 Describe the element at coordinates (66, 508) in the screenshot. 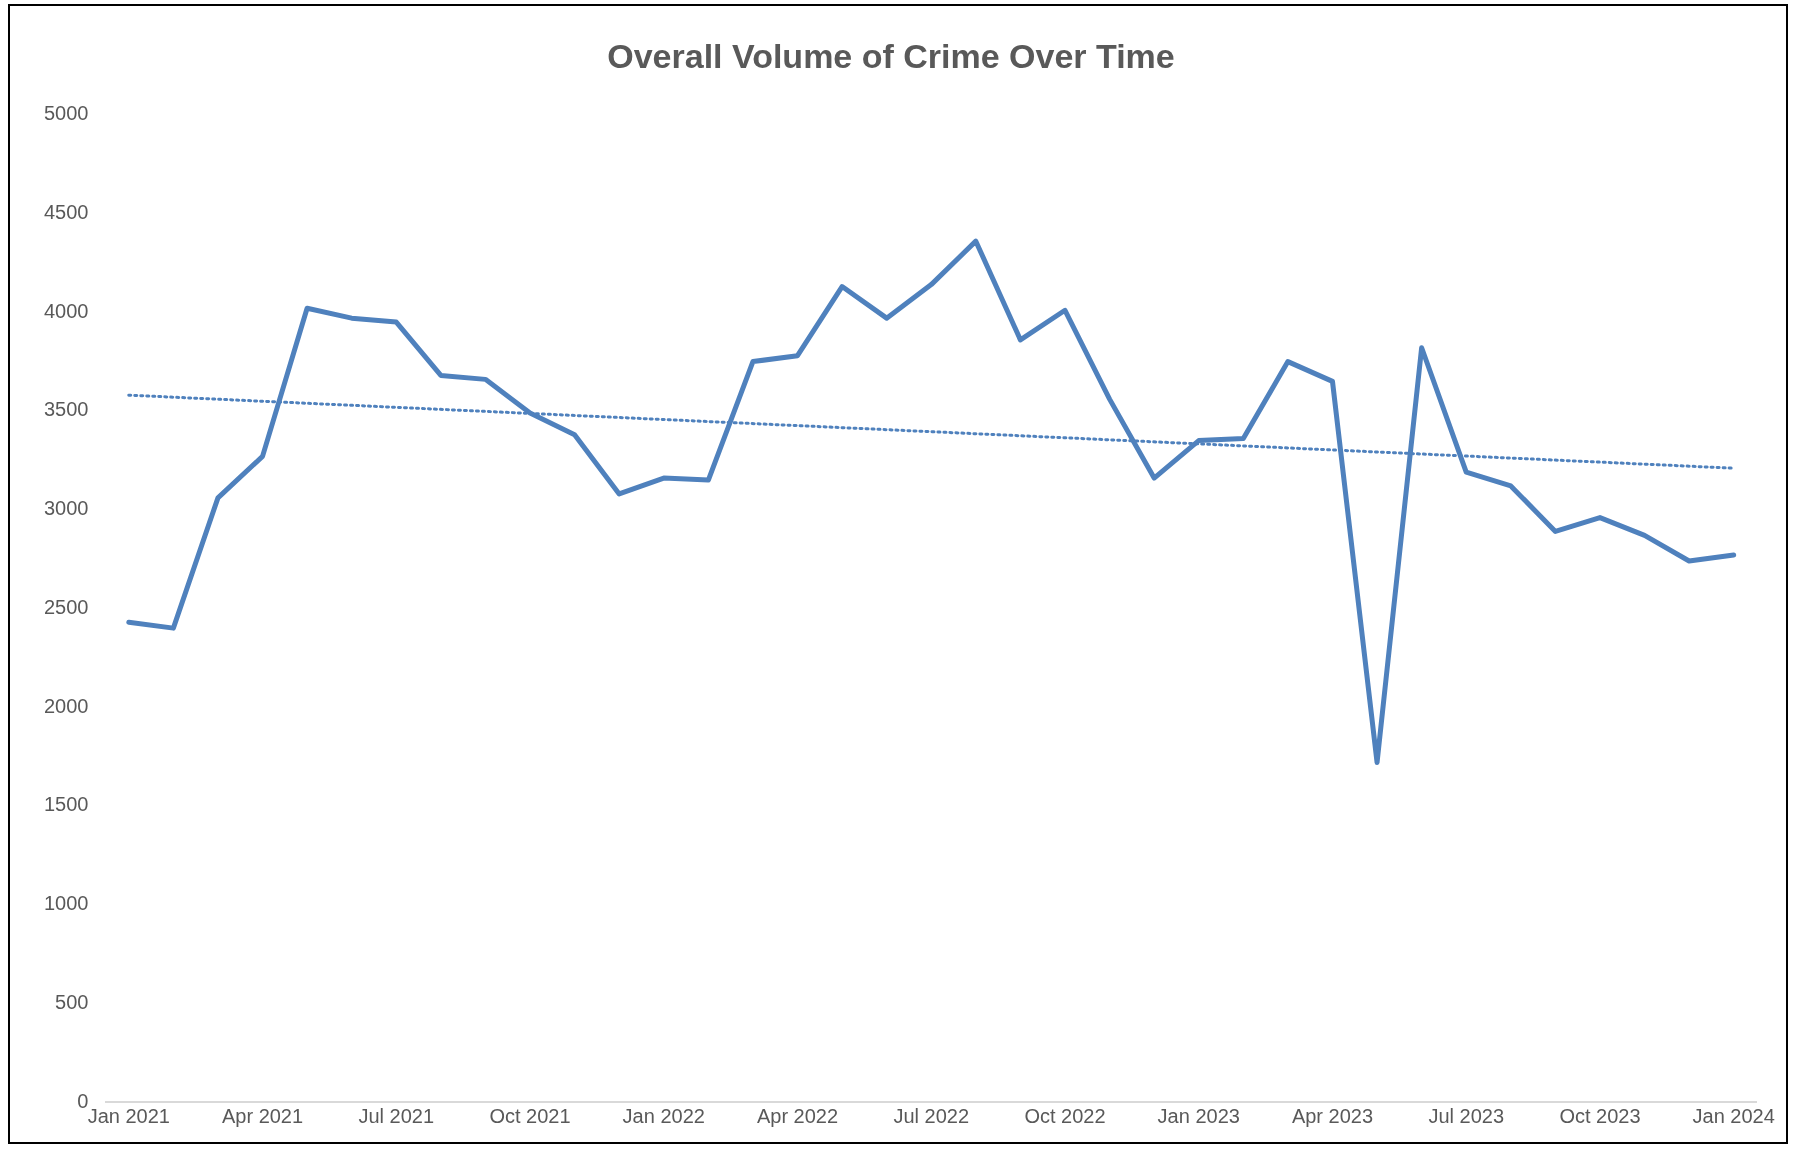

I see `y-tick-label: 3000` at that location.